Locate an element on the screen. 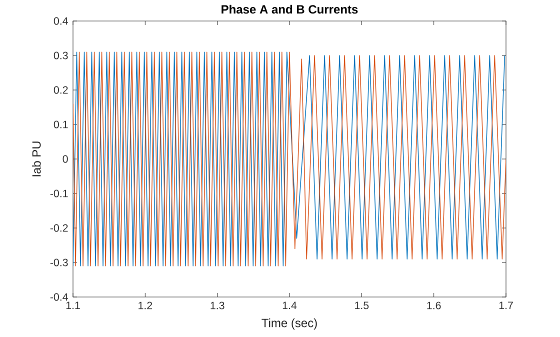 Image resolution: width=560 pixels, height=337 pixels. y-tick-label: 0.3 is located at coordinates (61, 56).